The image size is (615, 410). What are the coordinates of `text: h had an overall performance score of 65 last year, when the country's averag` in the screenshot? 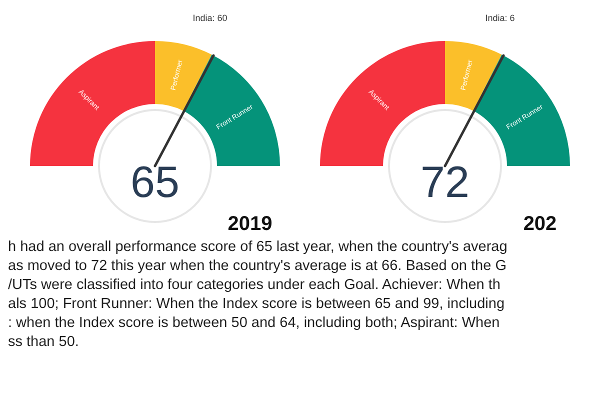 It's located at (258, 247).